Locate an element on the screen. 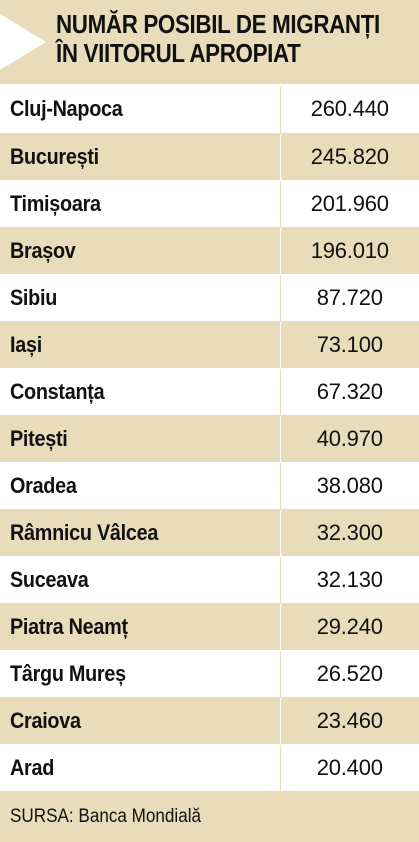  city-label: Râmnicu Vâlcea is located at coordinates (84, 532).